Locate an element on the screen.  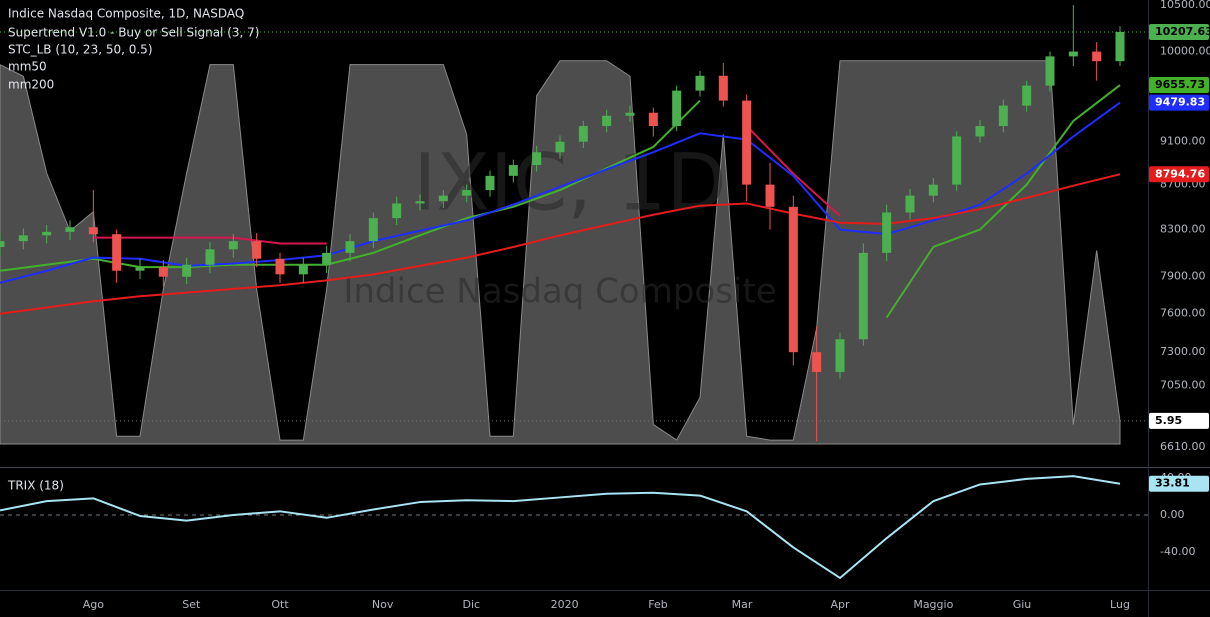
legend-entry: mm50 is located at coordinates (27, 67).